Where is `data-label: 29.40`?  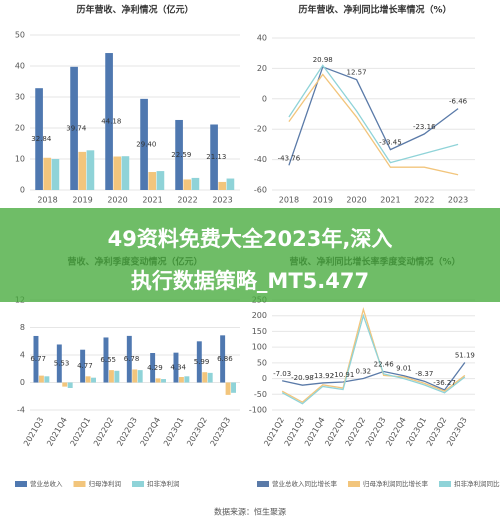
data-label: 29.40 is located at coordinates (146, 144).